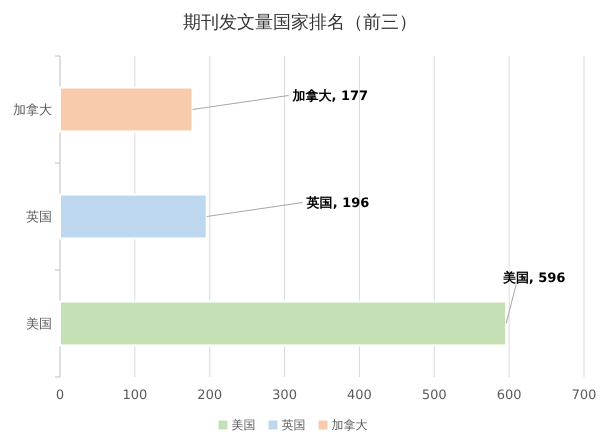 This screenshot has width=600, height=437. Describe the element at coordinates (32, 110) in the screenshot. I see `y-tick-label: 加拿大` at that location.